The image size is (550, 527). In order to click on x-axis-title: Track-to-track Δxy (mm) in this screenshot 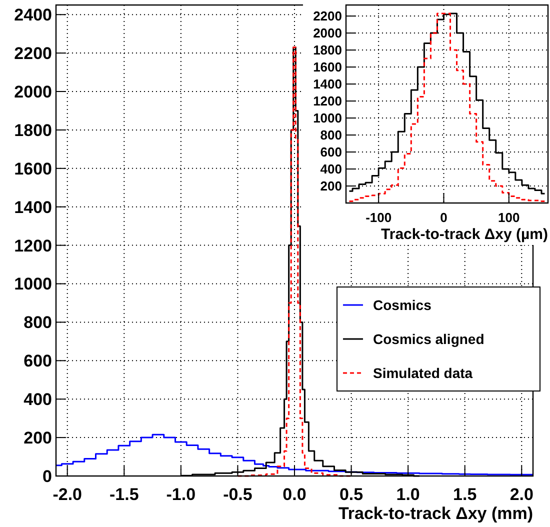, I will do `click(435, 513)`.